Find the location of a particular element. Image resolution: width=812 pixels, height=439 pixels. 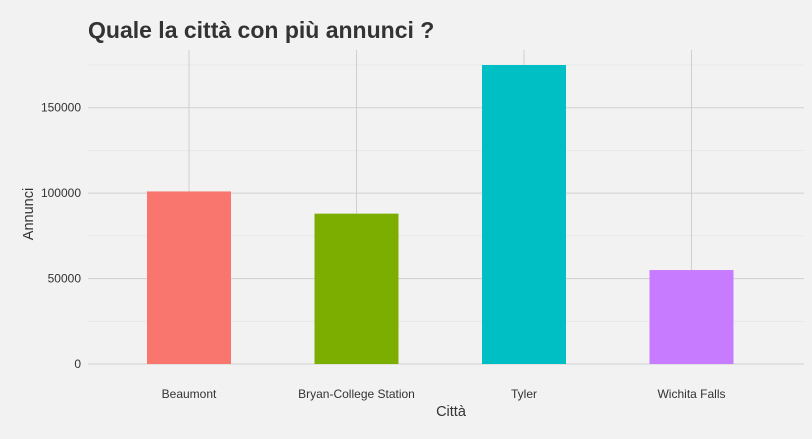

x-tick-label: Wichita Falls is located at coordinates (691, 394).